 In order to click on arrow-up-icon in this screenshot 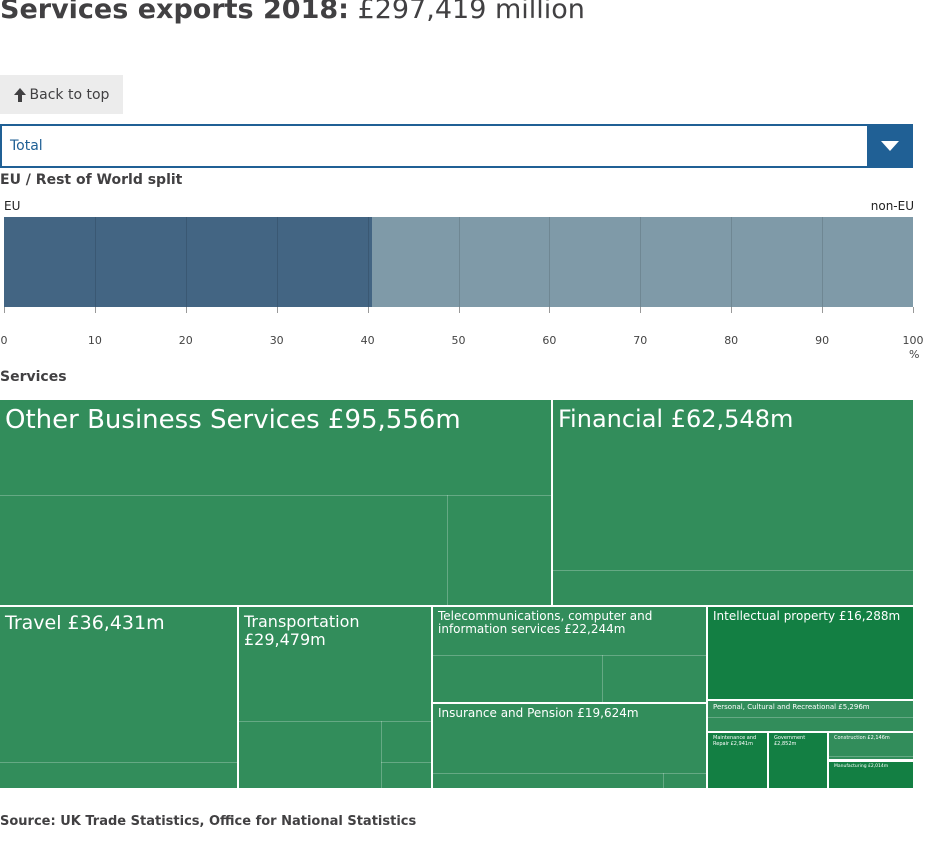, I will do `click(19, 94)`.